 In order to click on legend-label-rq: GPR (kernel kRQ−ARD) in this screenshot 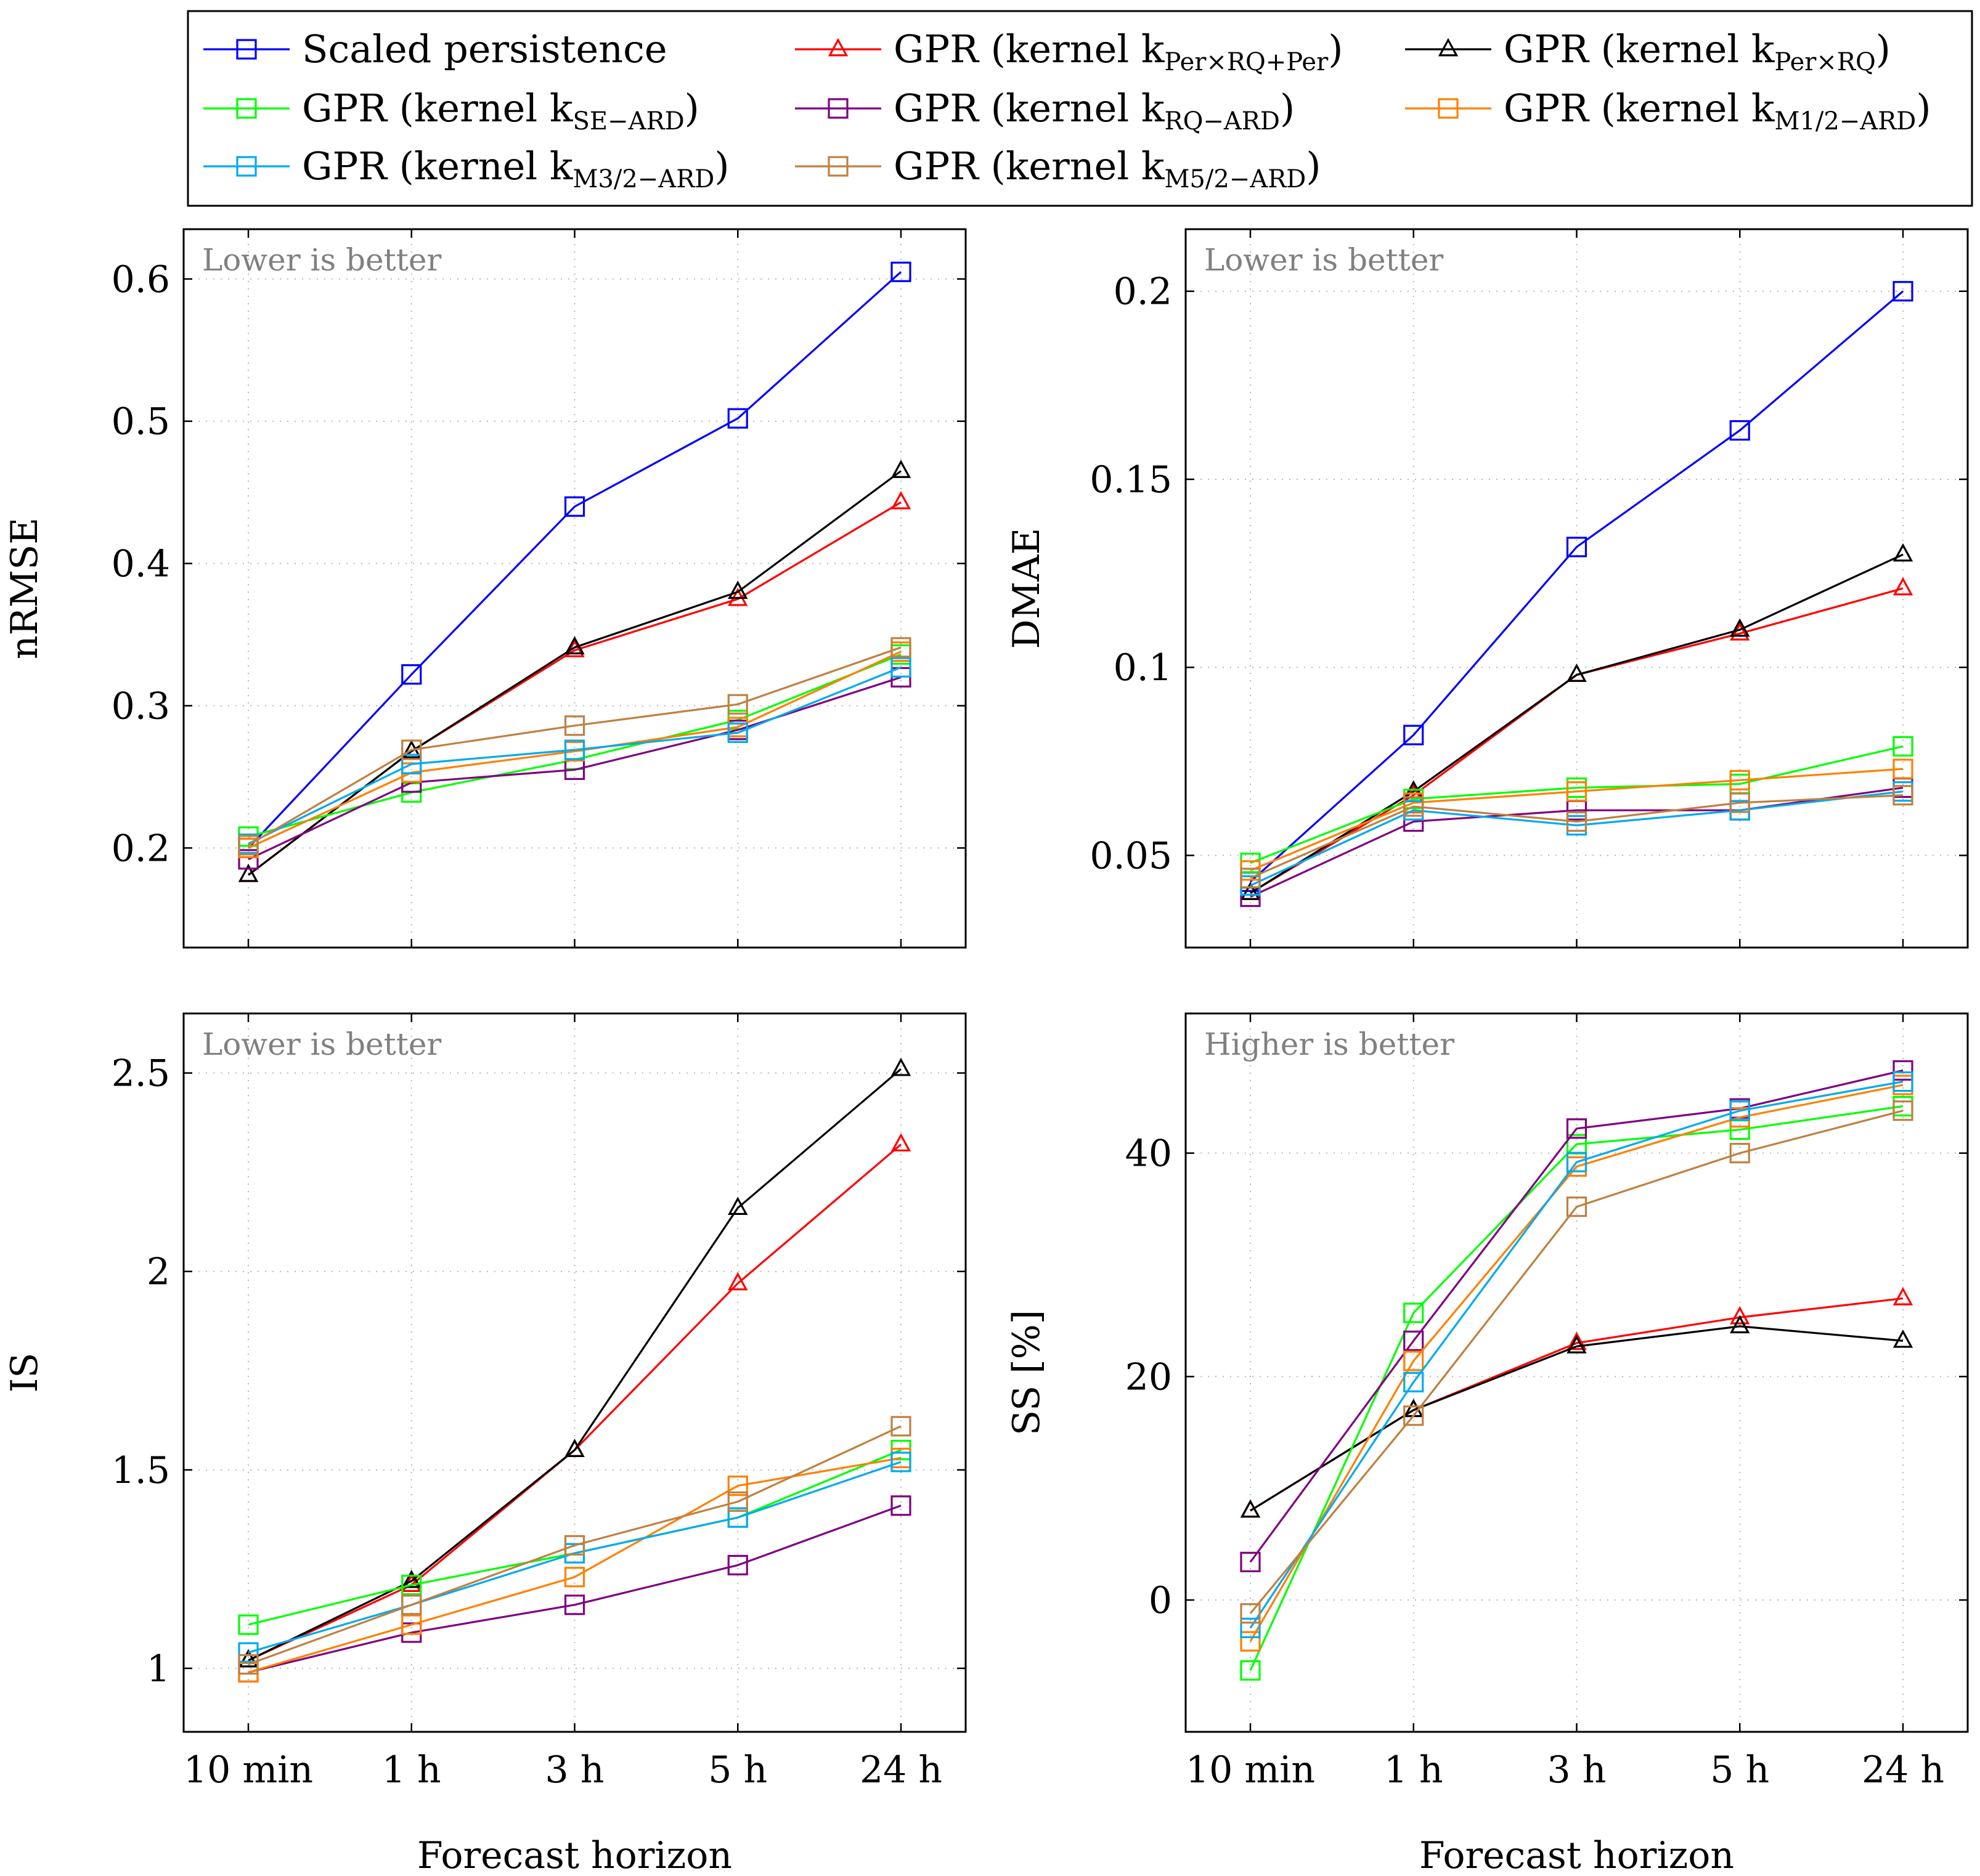, I will do `click(1094, 111)`.